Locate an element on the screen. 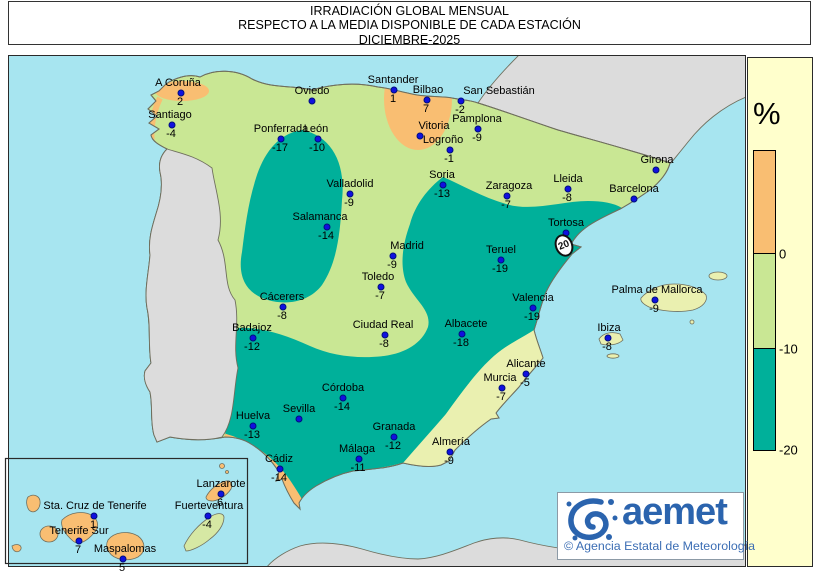  station-label: Murcia is located at coordinates (500, 378).